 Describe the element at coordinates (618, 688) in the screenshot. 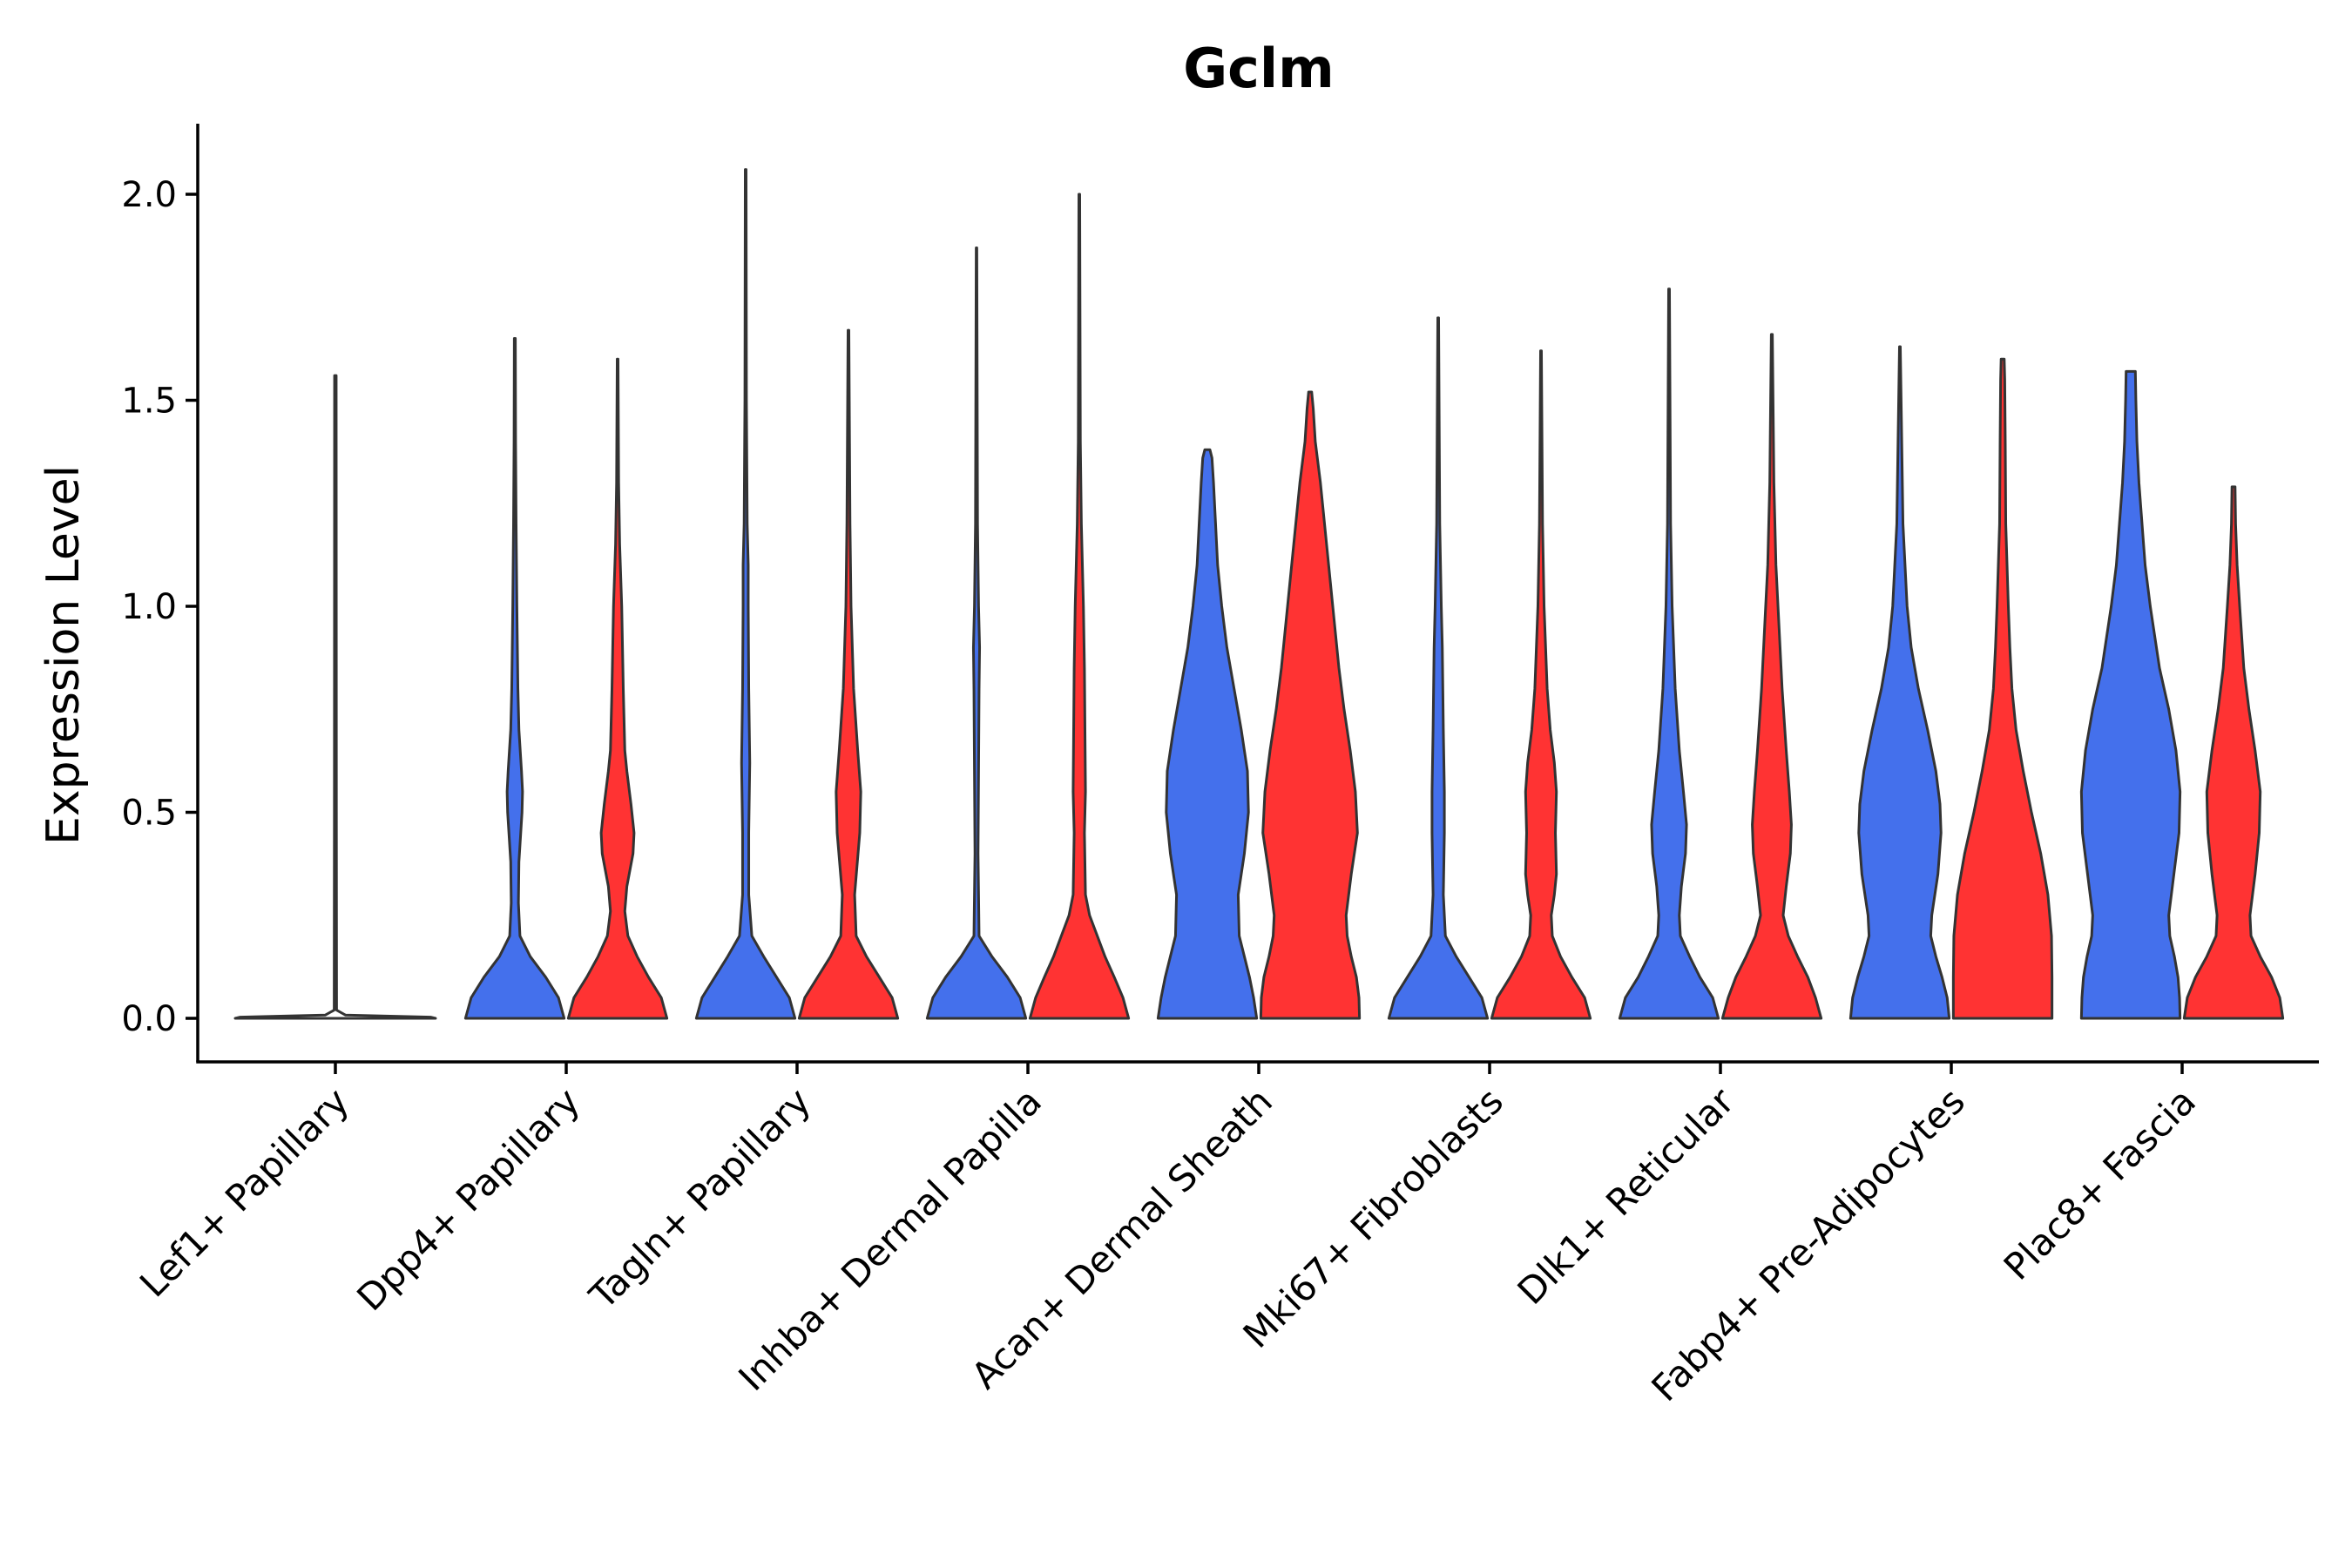

I see `violin-dpp4-papillary-group-red` at that location.